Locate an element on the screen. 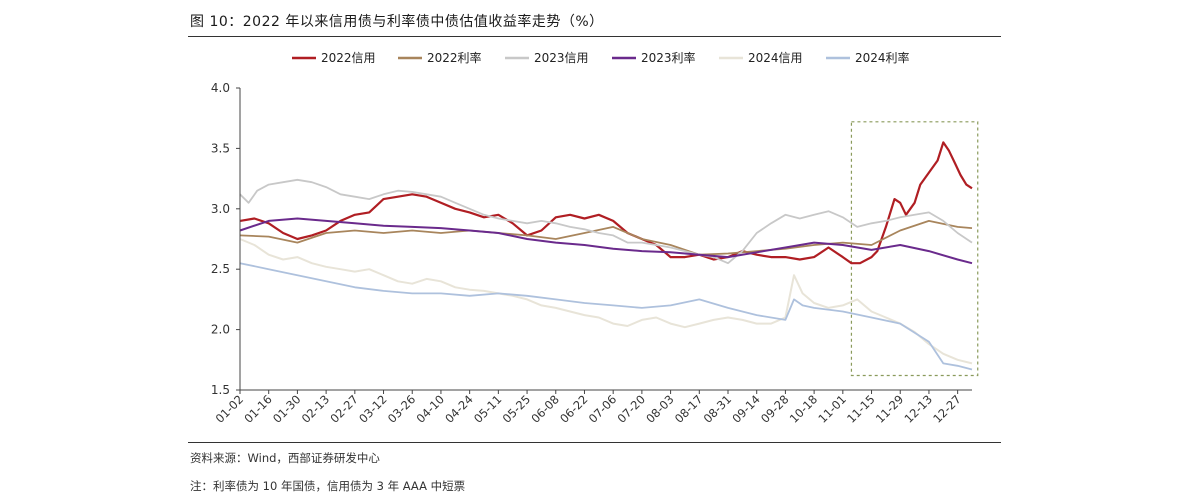 The width and height of the screenshot is (1185, 504). series-line-2023信用 is located at coordinates (606, 221).